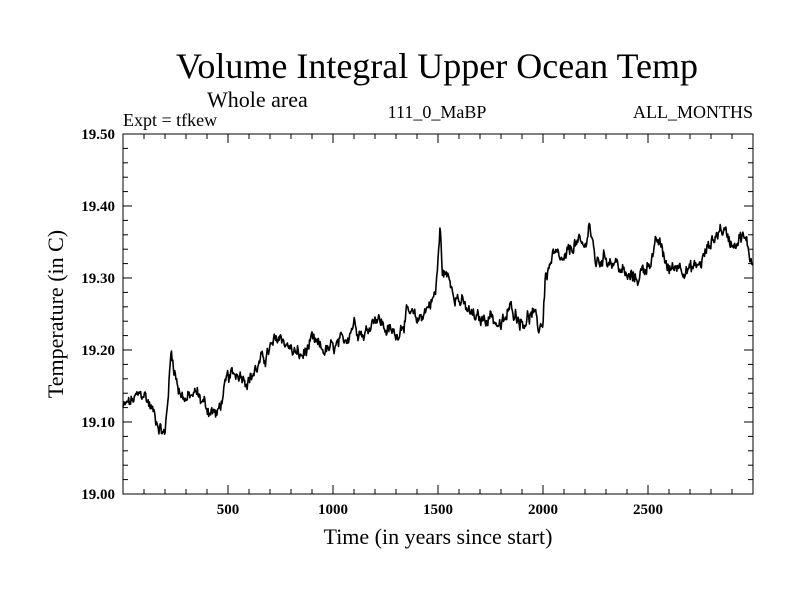 The width and height of the screenshot is (800, 600). Describe the element at coordinates (98, 423) in the screenshot. I see `y-tick-label: 19.10` at that location.